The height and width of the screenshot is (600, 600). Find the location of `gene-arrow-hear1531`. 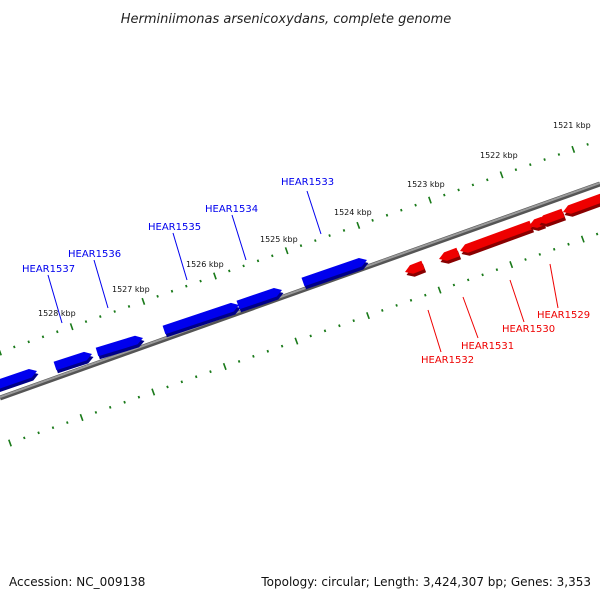

gene-arrow-hear1531 is located at coordinates (496, 236).